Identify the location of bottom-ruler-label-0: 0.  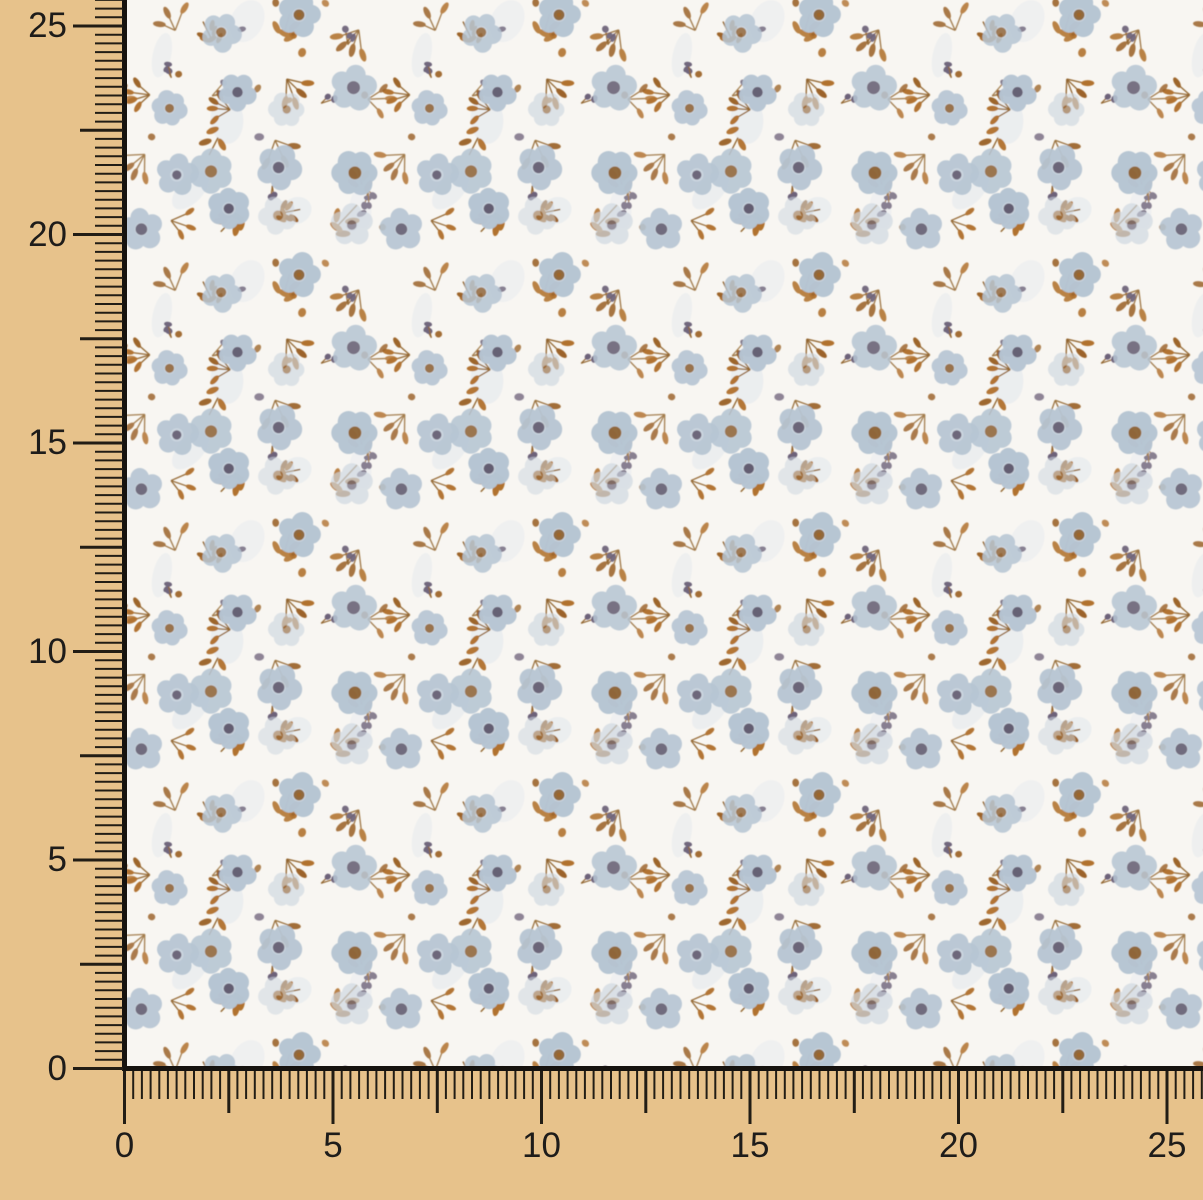
(124, 1145).